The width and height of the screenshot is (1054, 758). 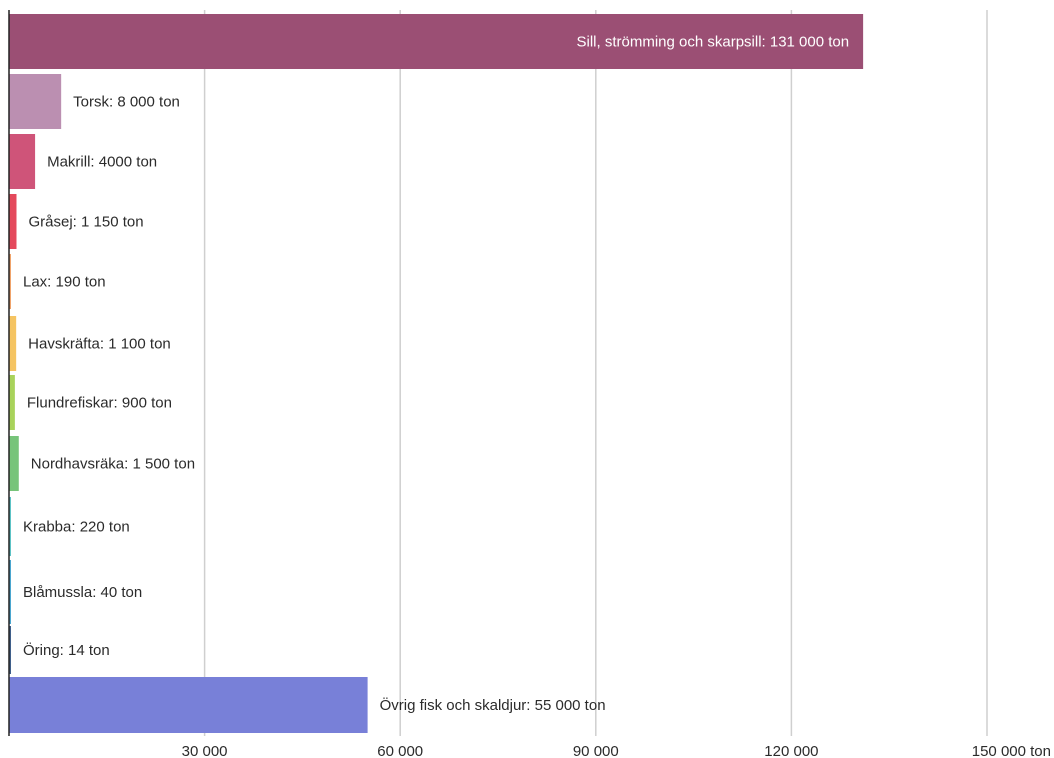 What do you see at coordinates (66, 650) in the screenshot?
I see `bar-label: Öring: 14 ton` at bounding box center [66, 650].